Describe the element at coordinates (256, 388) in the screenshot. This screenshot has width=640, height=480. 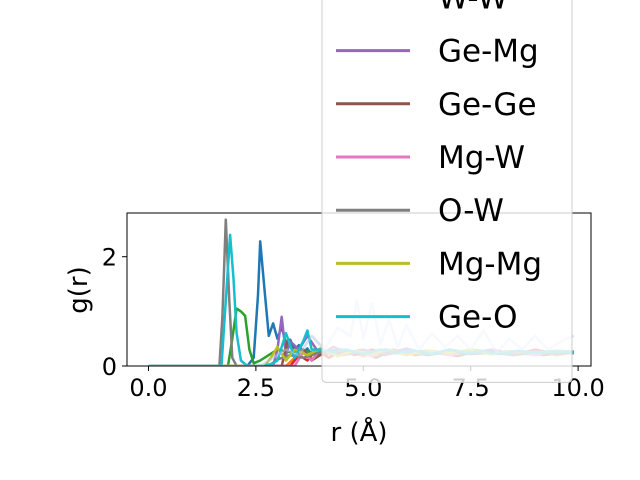
I see `x-tick-label: 2.5` at that location.